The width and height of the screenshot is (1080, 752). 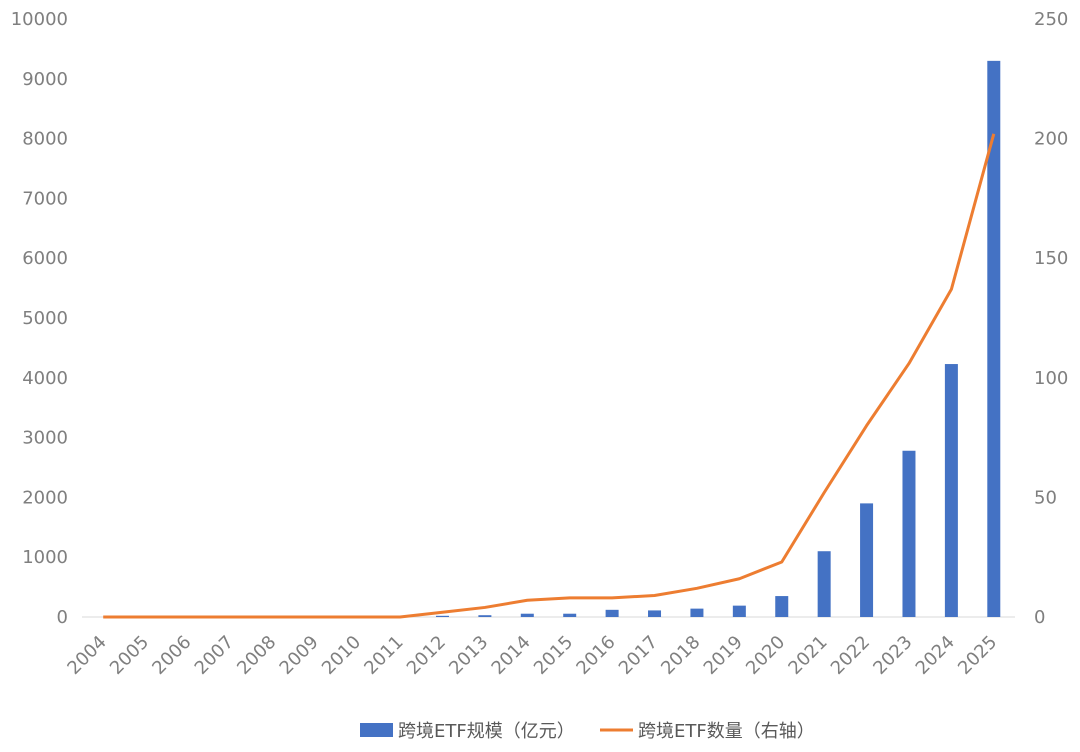 I want to click on left-axis-tick-label: 8000, so click(x=45, y=139).